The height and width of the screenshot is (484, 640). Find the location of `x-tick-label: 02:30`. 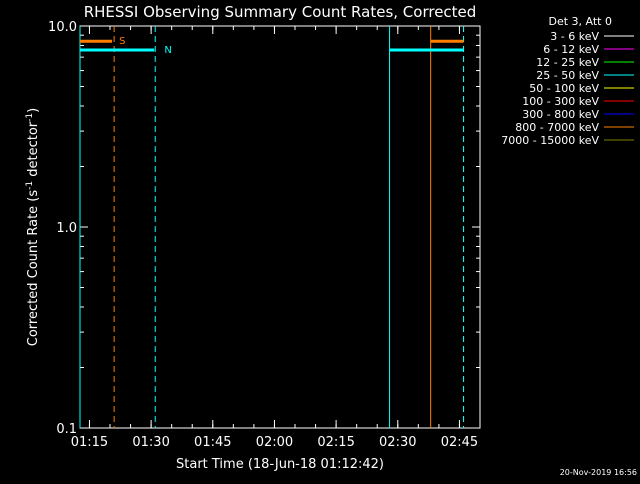

x-tick-label: 02:30 is located at coordinates (397, 442).